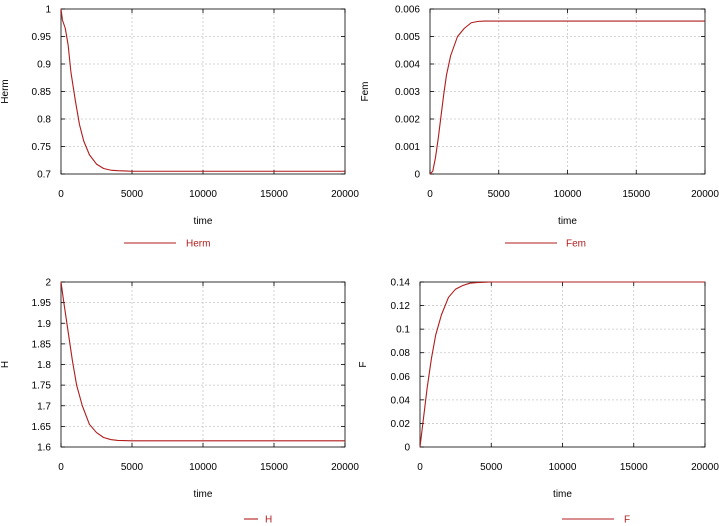  What do you see at coordinates (5, 91) in the screenshot?
I see `y-axis-label: Herm` at bounding box center [5, 91].